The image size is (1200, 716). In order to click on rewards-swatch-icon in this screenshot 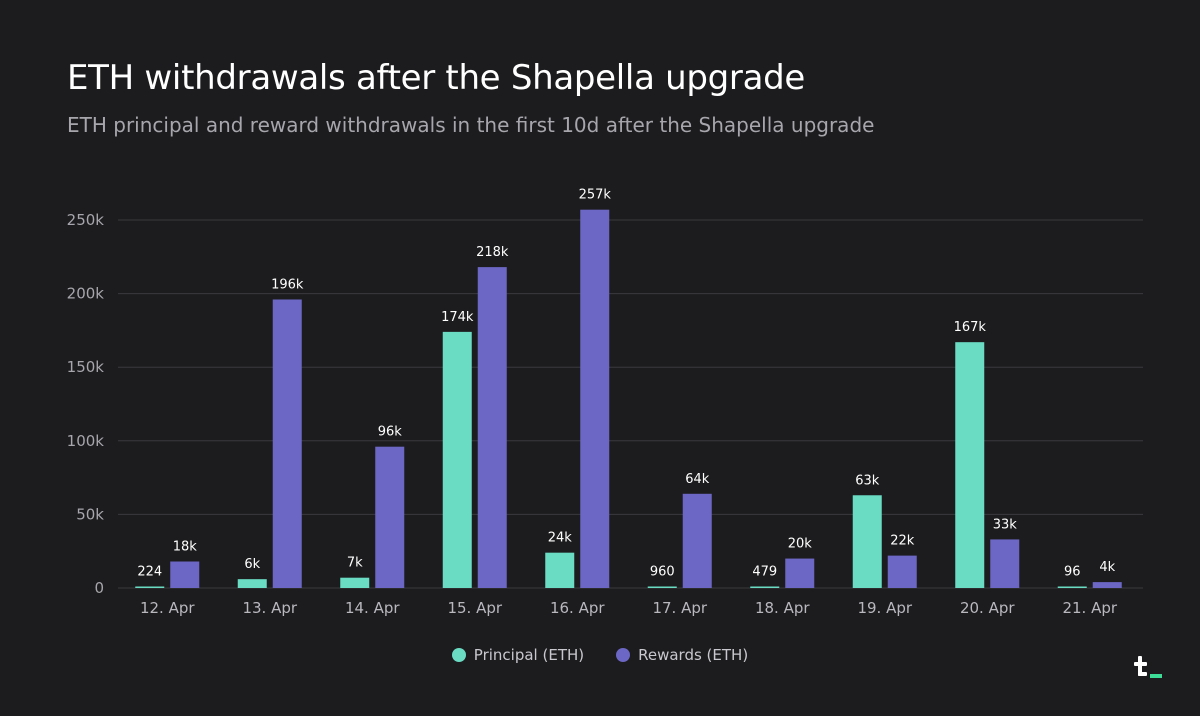, I will do `click(623, 655)`.